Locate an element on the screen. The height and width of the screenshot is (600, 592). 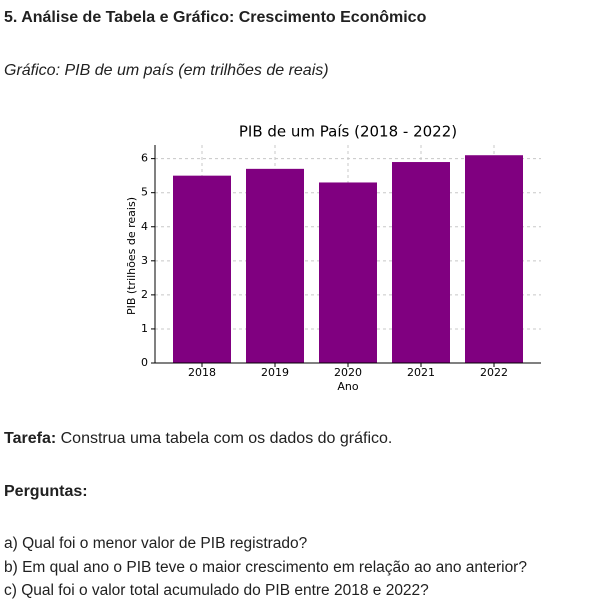
x-tick-label: 2019 is located at coordinates (275, 372).